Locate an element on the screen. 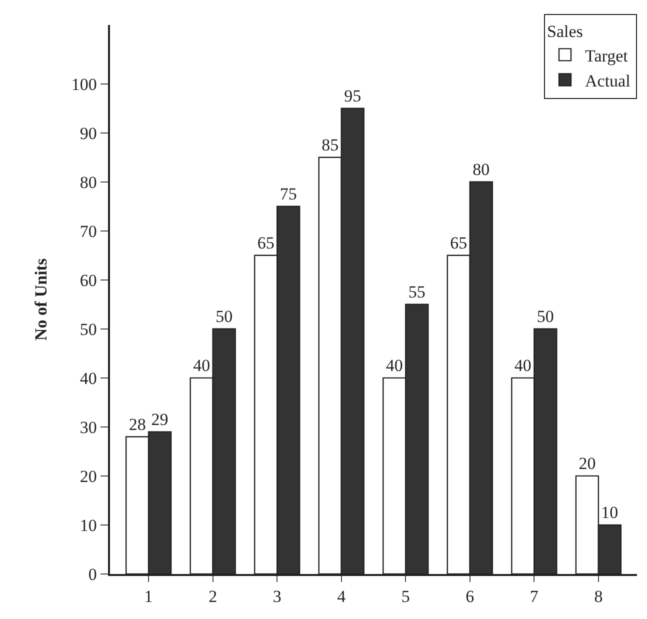 The width and height of the screenshot is (647, 619). y-tick-label: 60 is located at coordinates (88, 280).